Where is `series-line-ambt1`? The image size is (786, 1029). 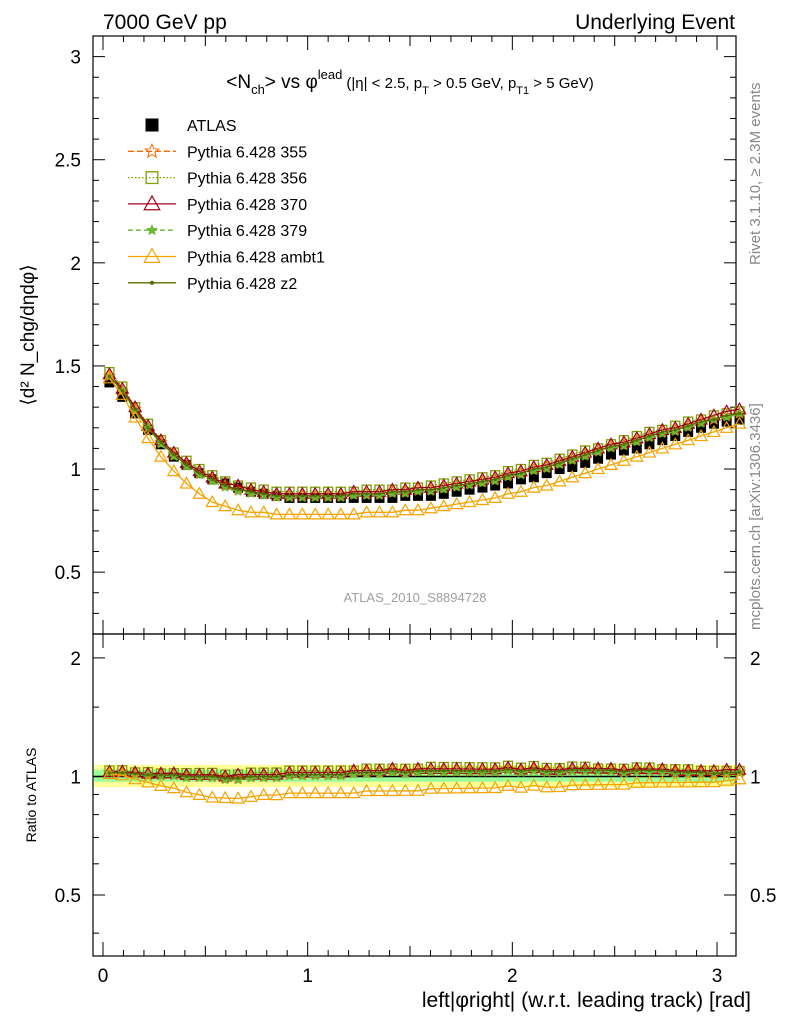 series-line-ambt1 is located at coordinates (424, 446).